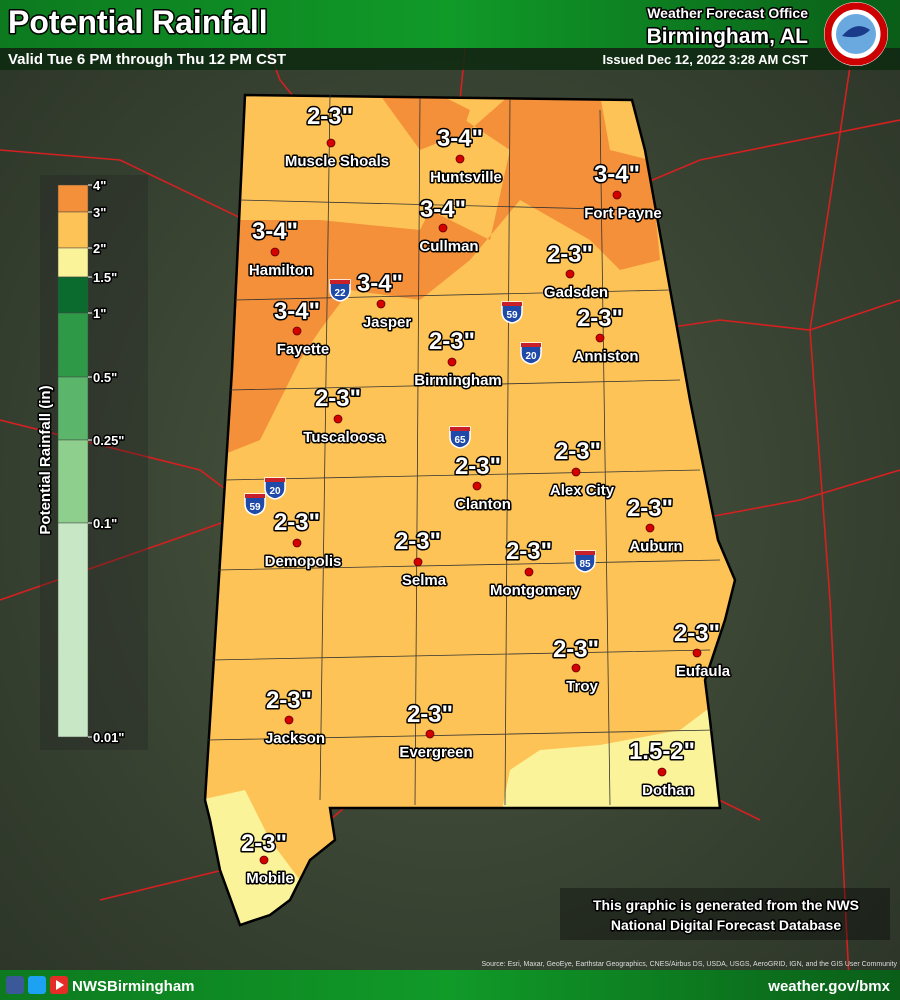  I want to click on legend-label: 0.5", so click(105, 377).